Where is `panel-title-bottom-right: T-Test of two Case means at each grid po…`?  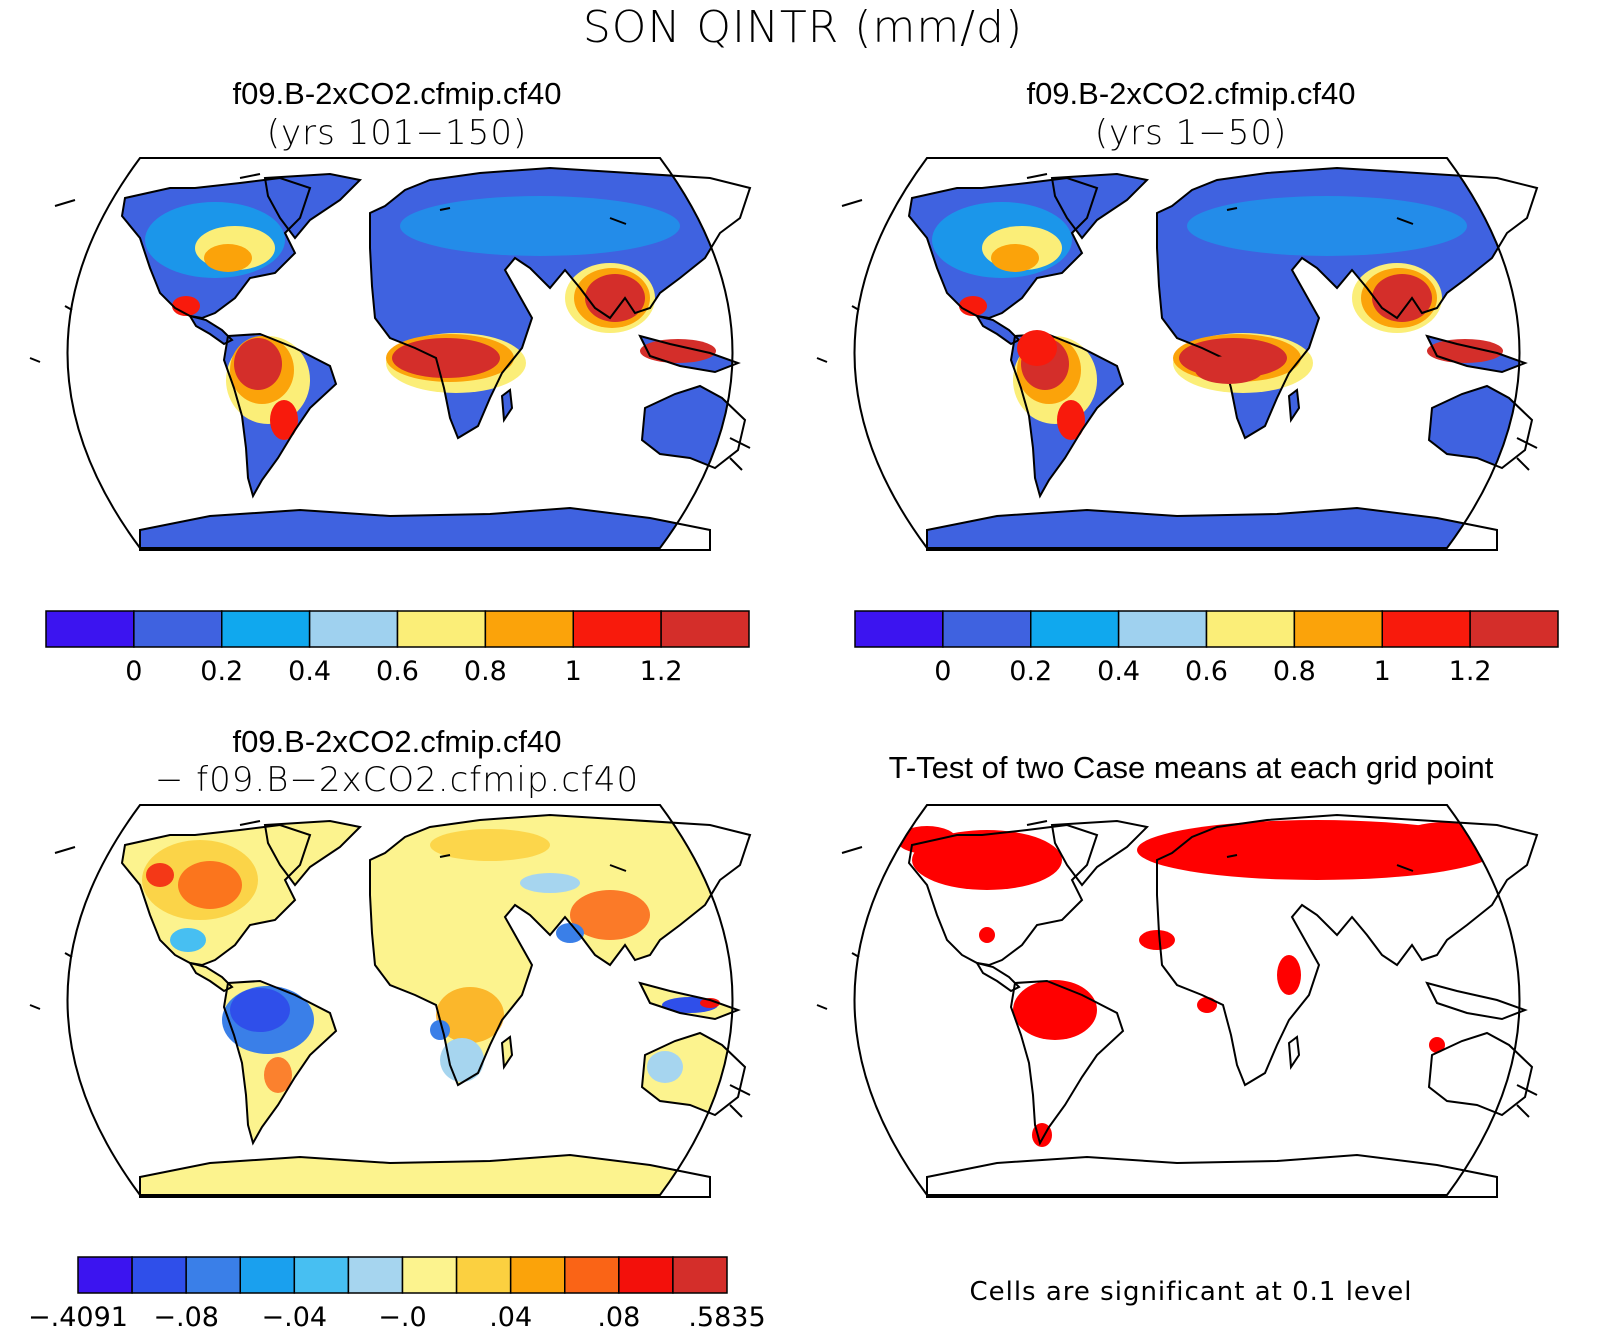
panel-title-bottom-right: T-Test of two Case means at each grid po… is located at coordinates (1191, 767).